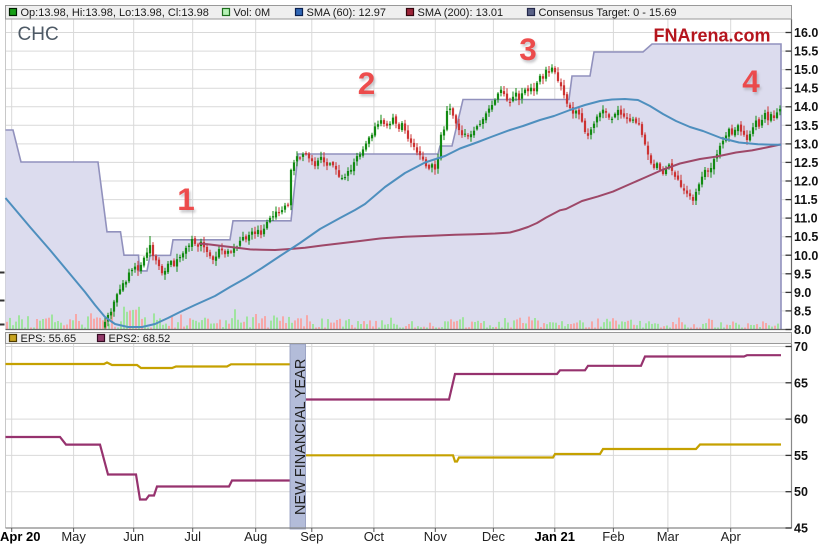 Image resolution: width=820 pixels, height=554 pixels. I want to click on svg-text: Vol: 0M, so click(252, 13).